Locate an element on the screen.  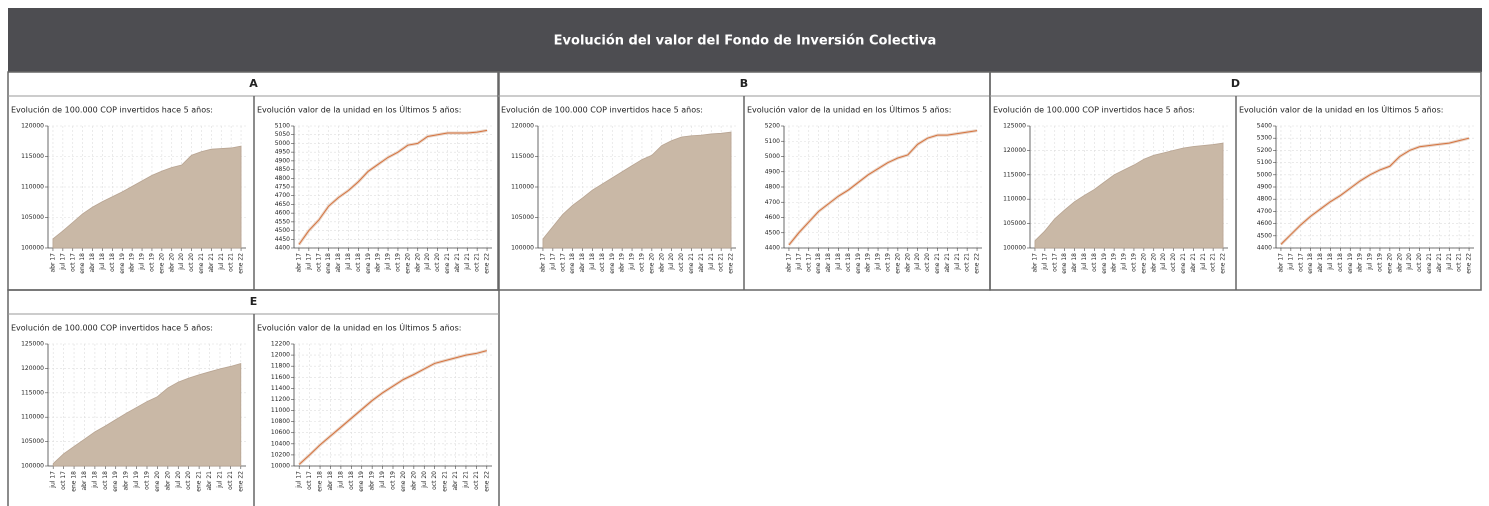
y-tick-label: 4500 is located at coordinates (772, 232).